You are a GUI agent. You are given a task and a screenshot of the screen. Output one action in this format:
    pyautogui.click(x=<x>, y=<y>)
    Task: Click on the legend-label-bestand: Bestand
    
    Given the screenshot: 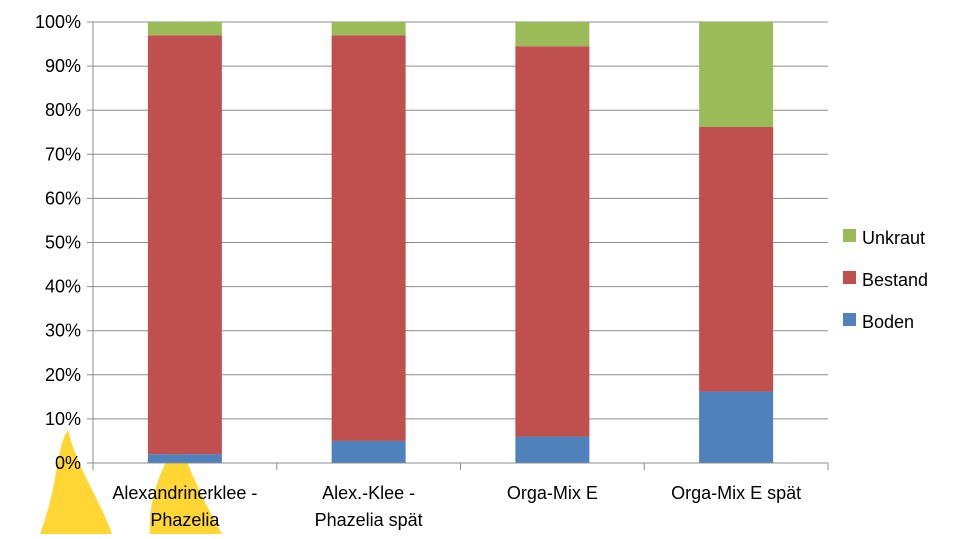 What is the action you would take?
    pyautogui.click(x=895, y=280)
    